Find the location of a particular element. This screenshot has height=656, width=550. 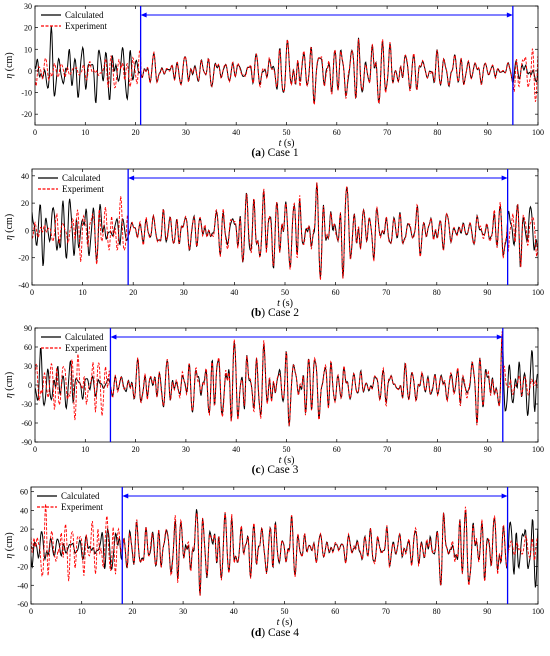

panel-caption: (a) Case 1 is located at coordinates (275, 153).